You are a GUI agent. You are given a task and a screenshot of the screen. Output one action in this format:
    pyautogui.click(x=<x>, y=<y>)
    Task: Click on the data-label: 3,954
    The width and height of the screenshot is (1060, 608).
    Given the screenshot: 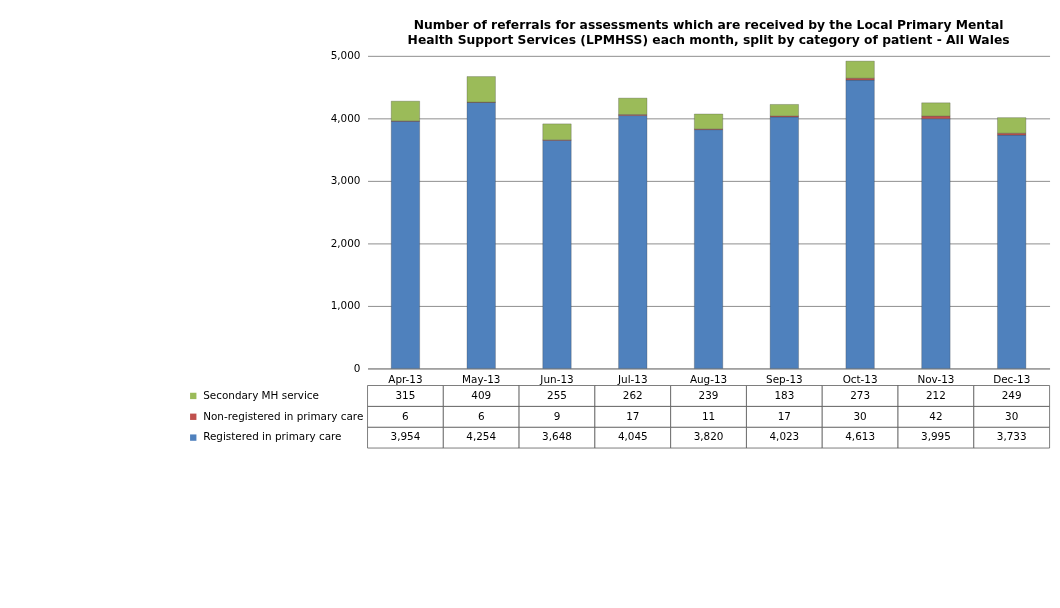 What is the action you would take?
    pyautogui.click(x=405, y=436)
    